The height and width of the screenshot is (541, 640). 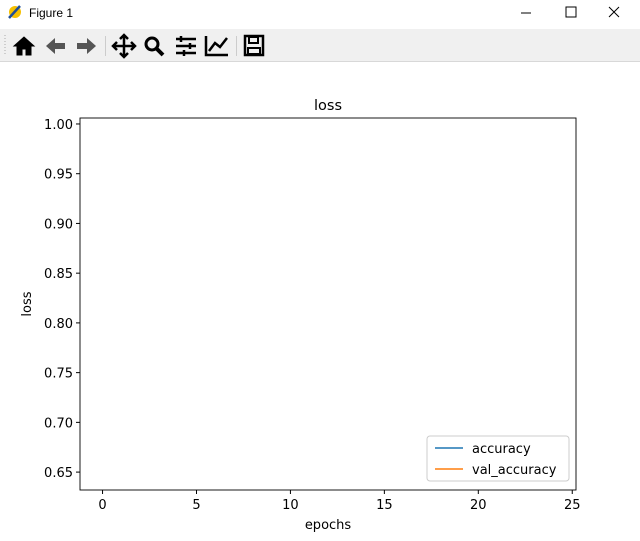 I want to click on pan-button, so click(x=124, y=46).